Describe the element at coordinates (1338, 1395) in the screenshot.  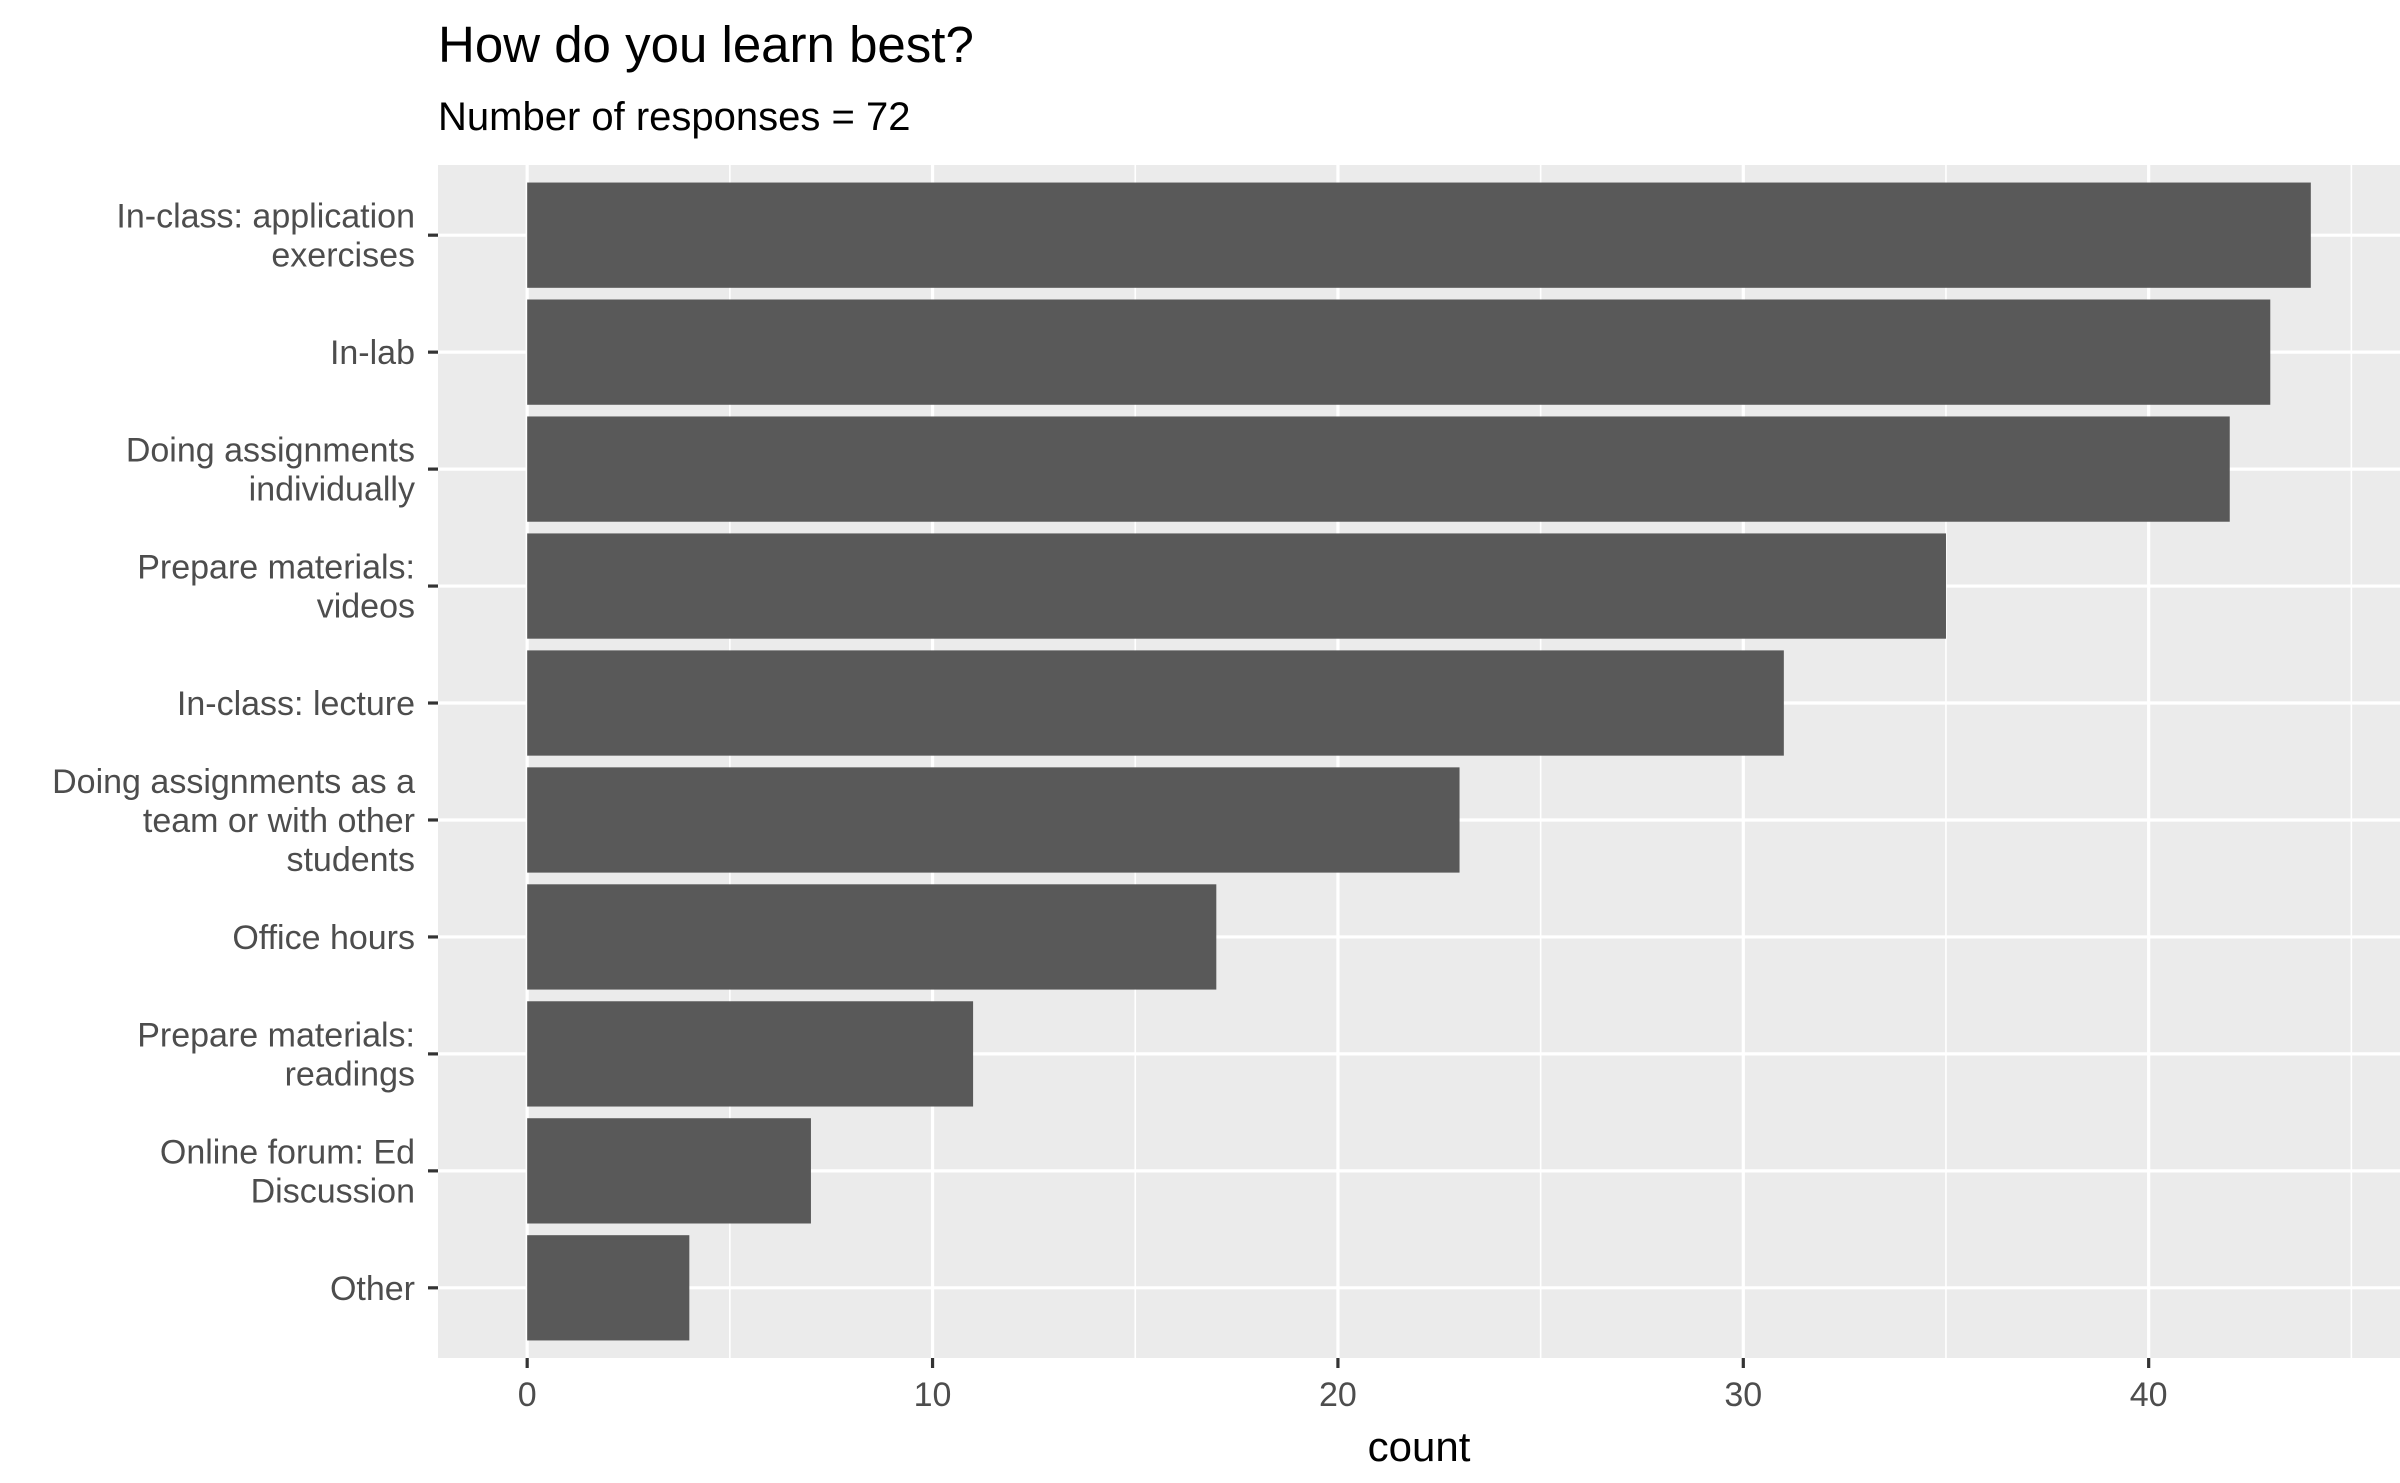
I see `x-tick-label: 20` at that location.